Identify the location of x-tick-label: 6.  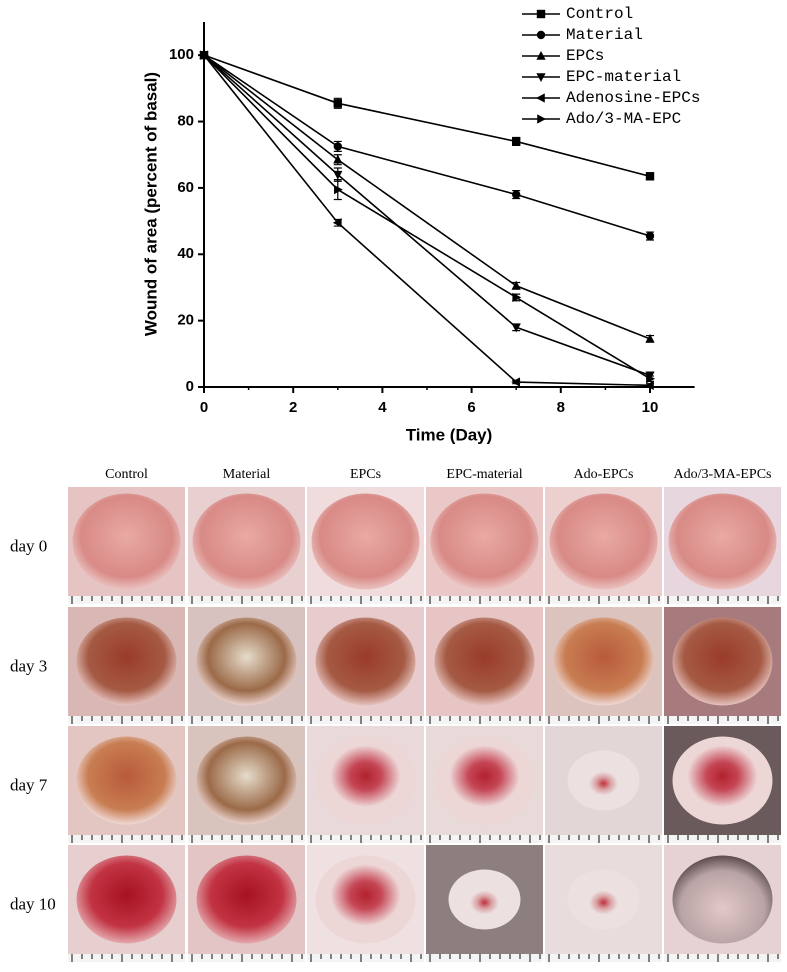
(471, 407).